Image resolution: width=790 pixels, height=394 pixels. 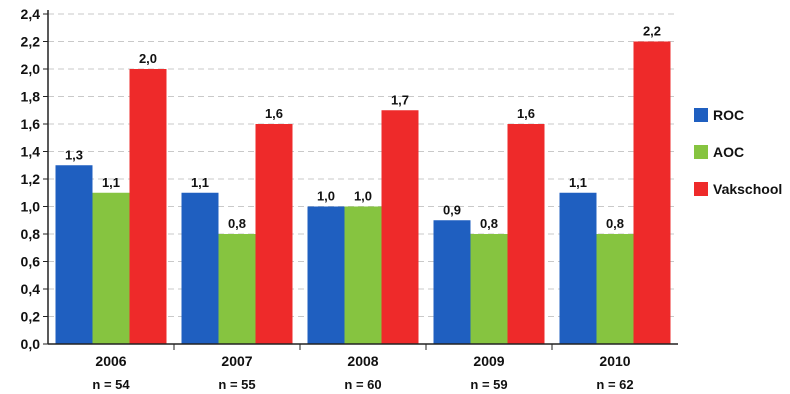 I want to click on y-tick-label: 1,8, so click(x=31, y=97).